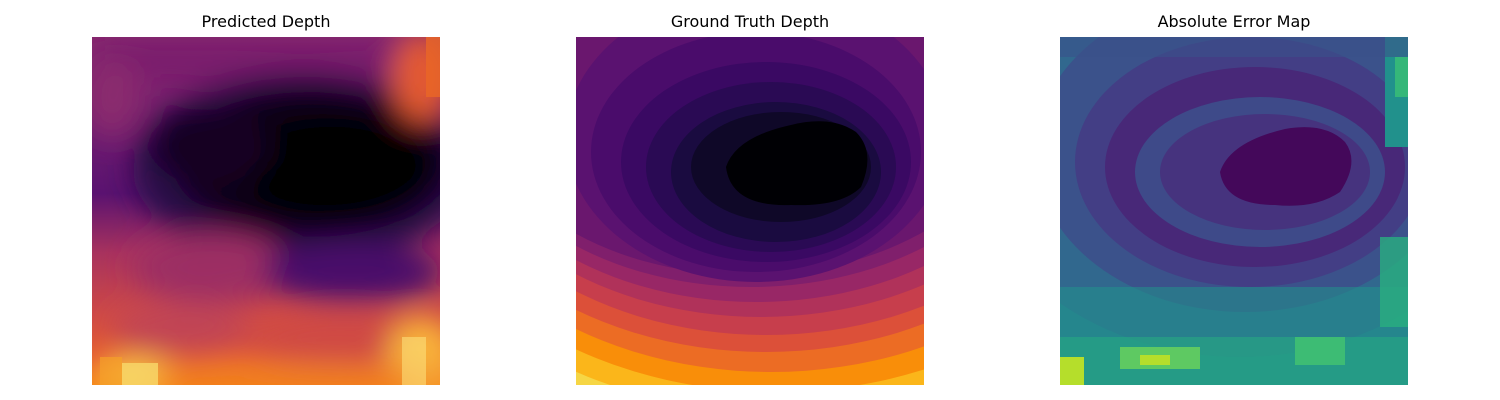 The image size is (1500, 400). Describe the element at coordinates (750, 21) in the screenshot. I see `ground-truth-depth-title: Ground Truth Depth` at that location.